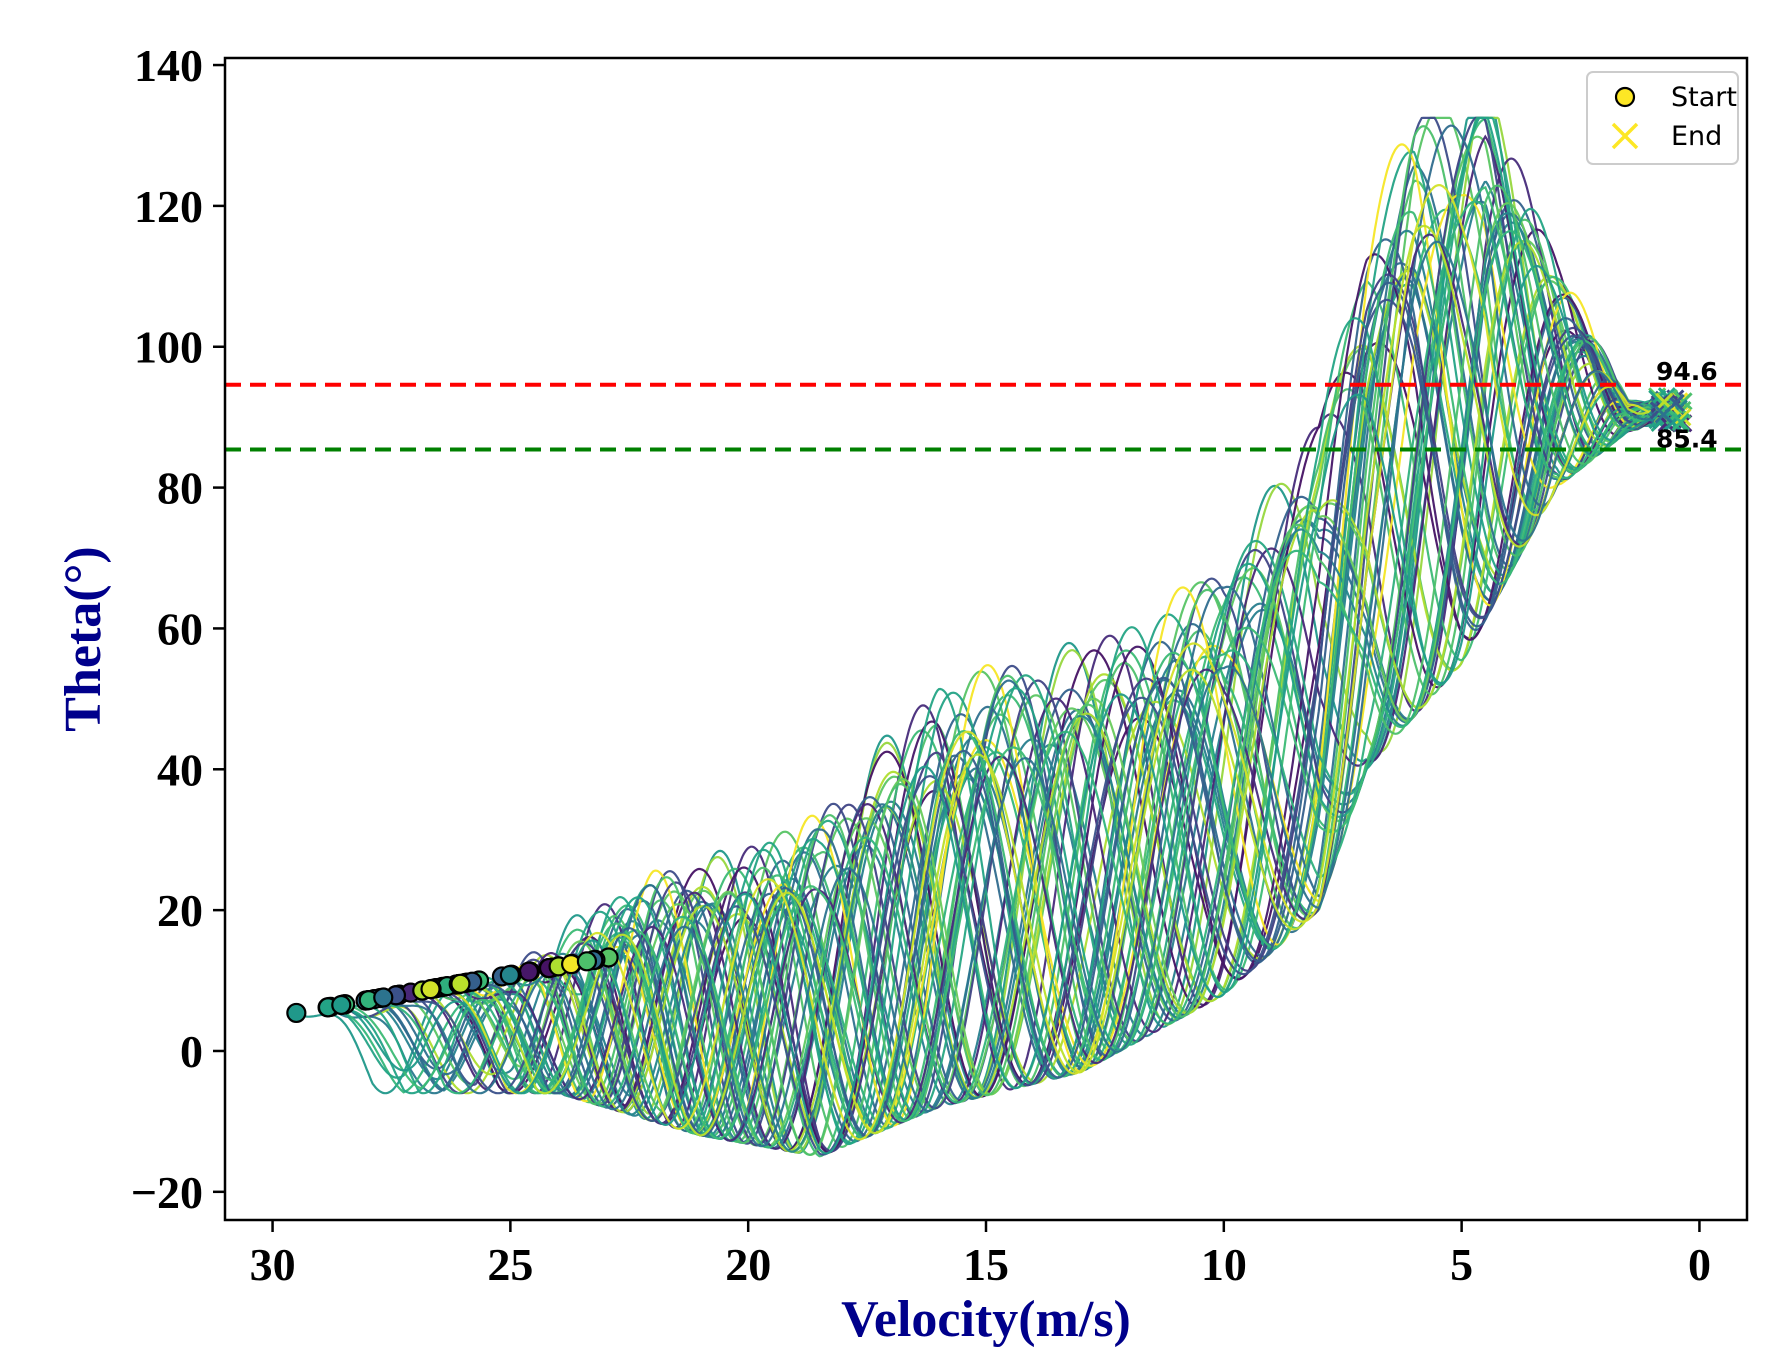 The width and height of the screenshot is (1790, 1362). I want to click on y-tick-label: 40, so click(180, 769).